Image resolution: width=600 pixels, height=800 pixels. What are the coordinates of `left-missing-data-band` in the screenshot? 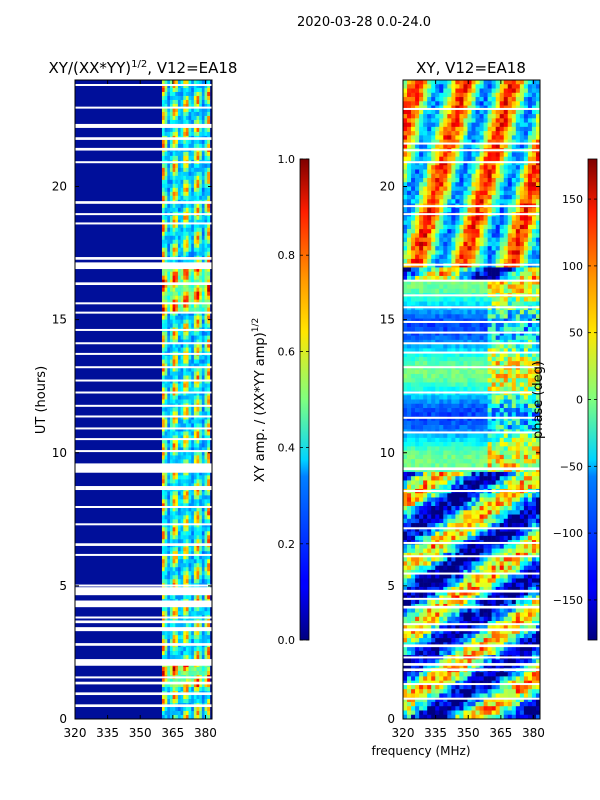 It's located at (143, 312).